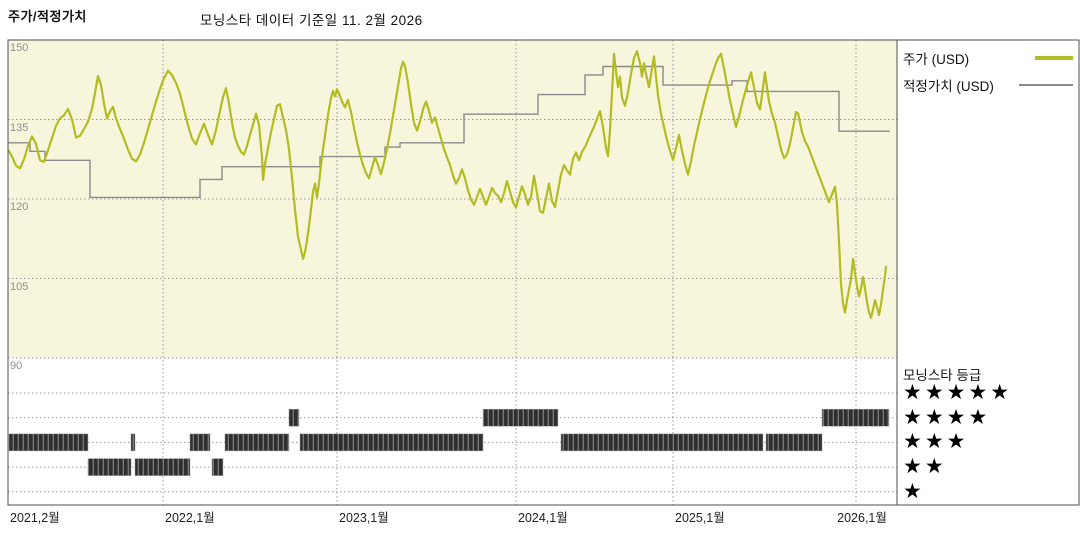 This screenshot has width=1080, height=540. What do you see at coordinates (947, 417) in the screenshot?
I see `star-row-4: ★★★★` at bounding box center [947, 417].